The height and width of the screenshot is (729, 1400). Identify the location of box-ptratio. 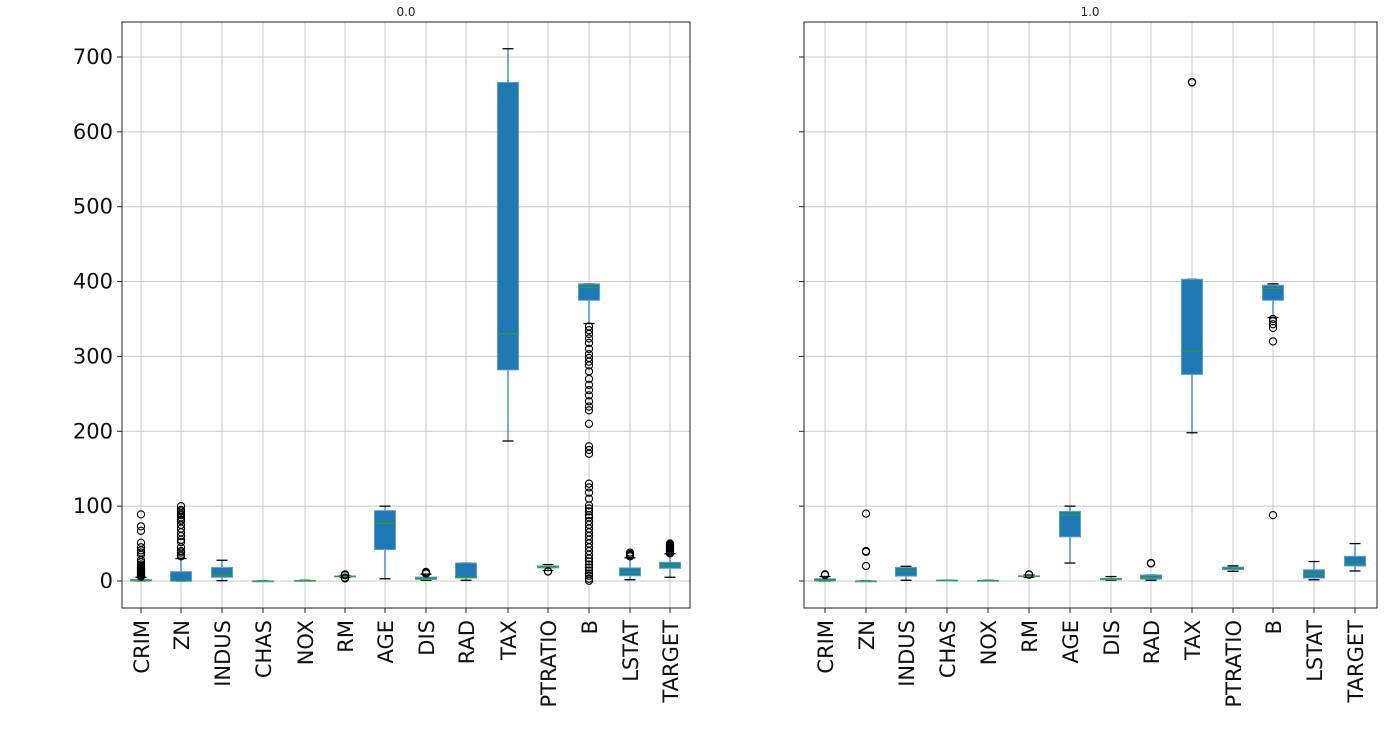
(548, 569).